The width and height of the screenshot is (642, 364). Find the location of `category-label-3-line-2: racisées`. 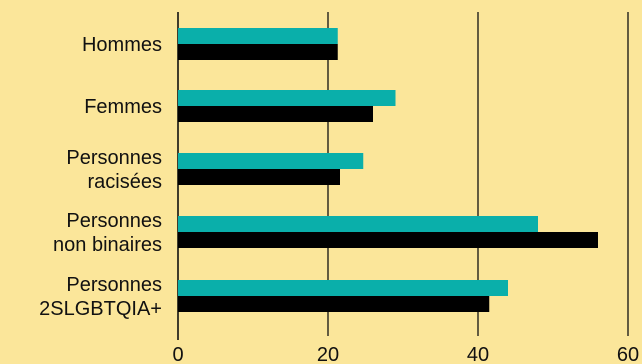

category-label-3-line-2: racisées is located at coordinates (125, 182).